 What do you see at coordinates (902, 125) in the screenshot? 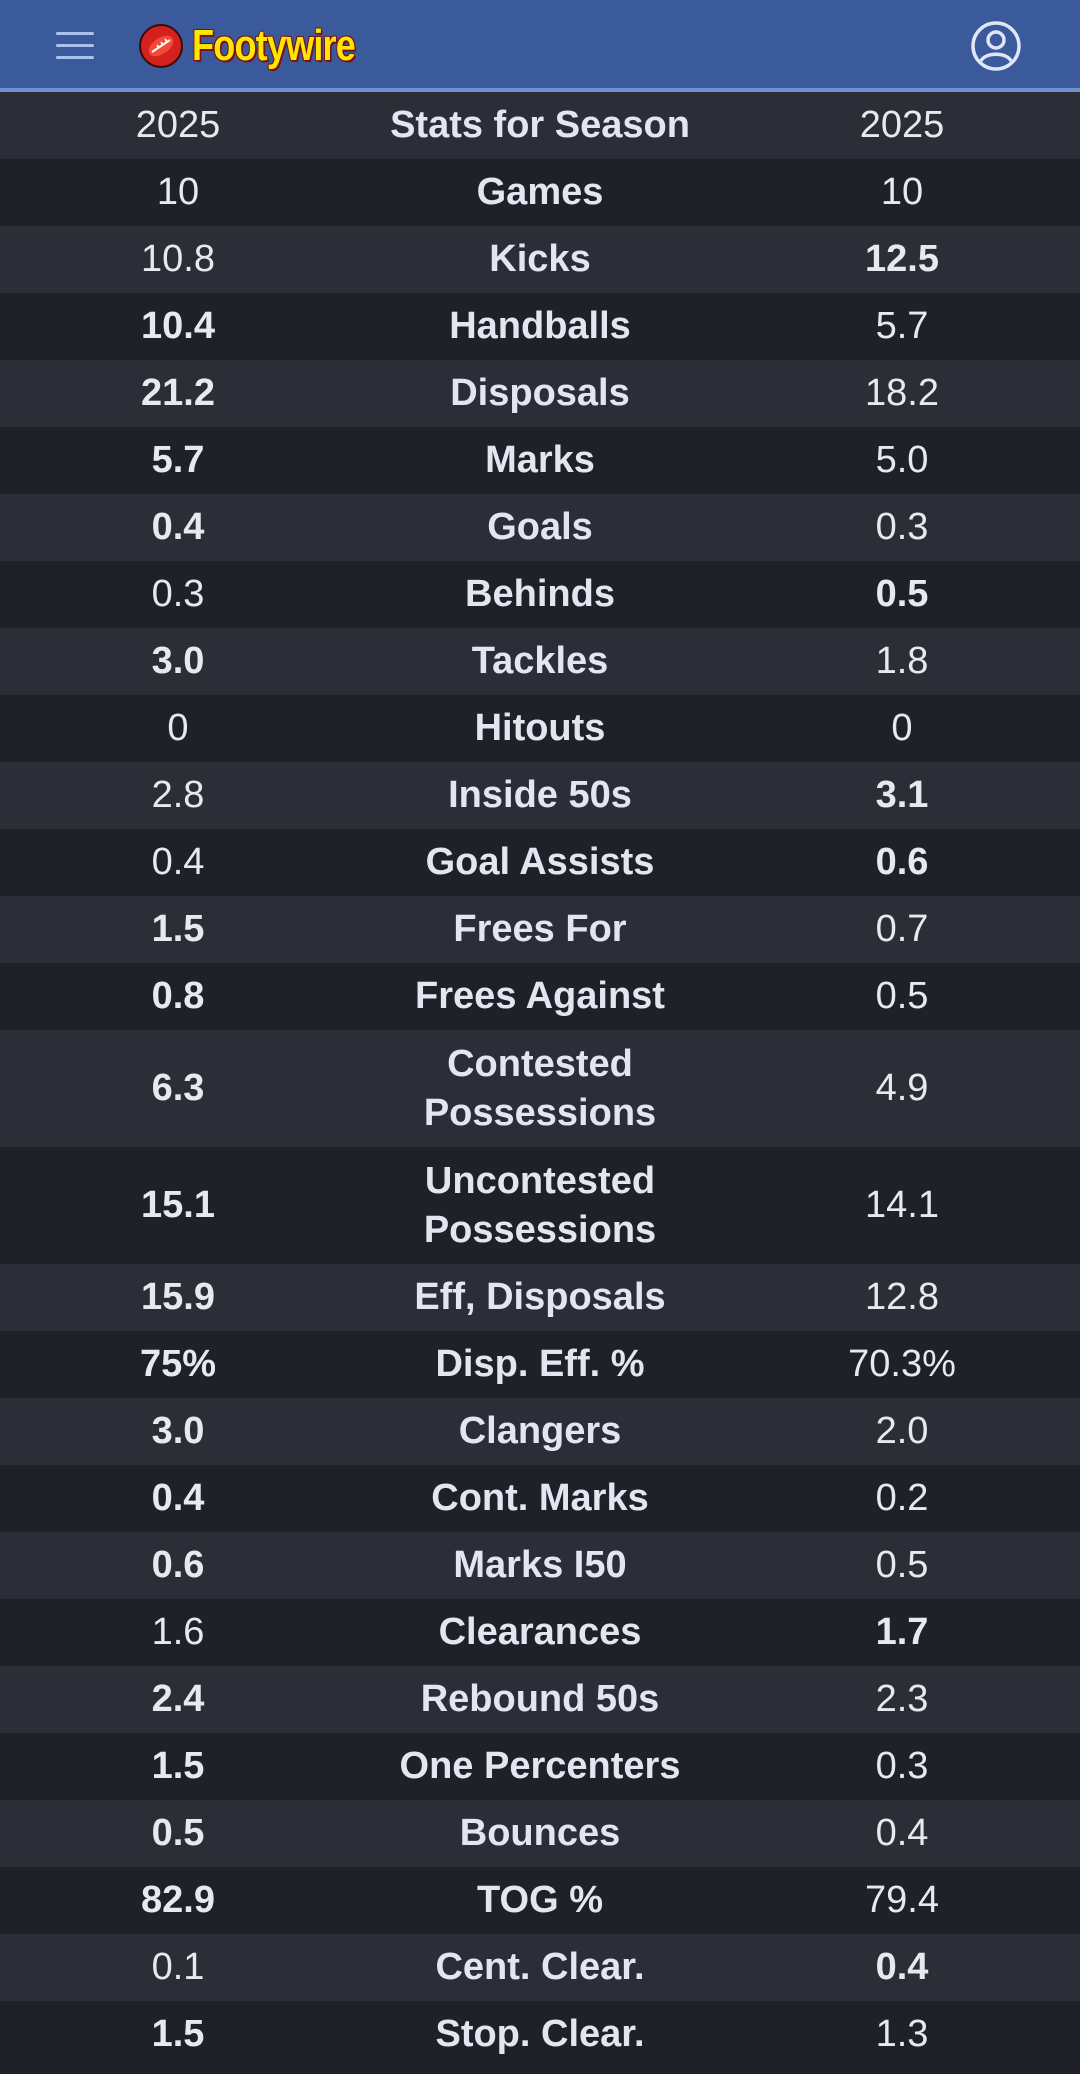
I see `right-season-year: 2025` at bounding box center [902, 125].